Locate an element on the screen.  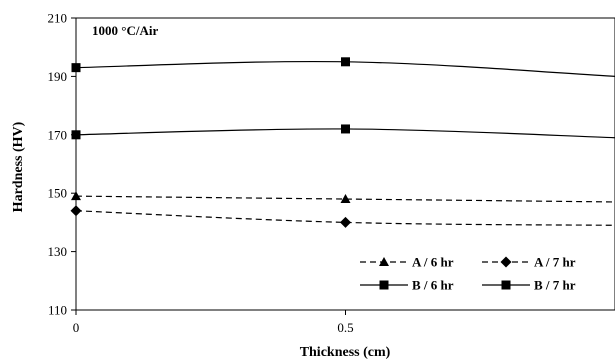
x-tick-label: 0 is located at coordinates (76, 327).